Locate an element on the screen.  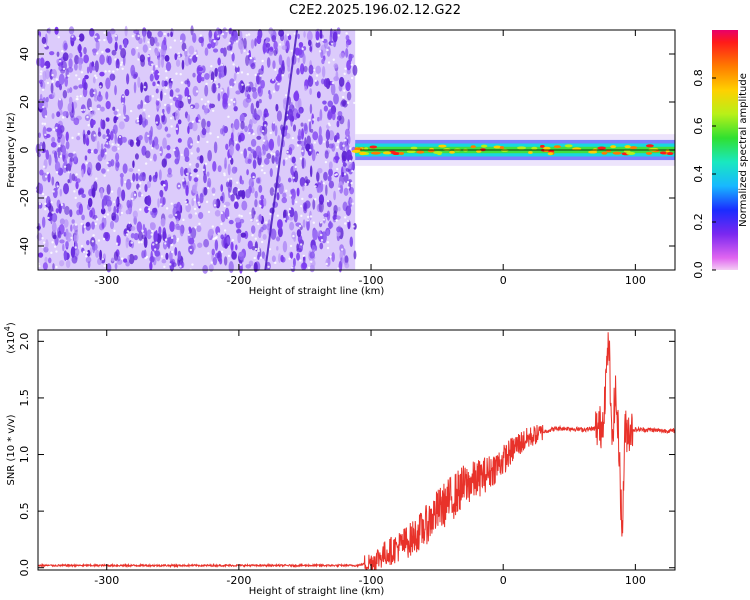
spectrogram-x-tick-label: -300 is located at coordinates (106, 280).